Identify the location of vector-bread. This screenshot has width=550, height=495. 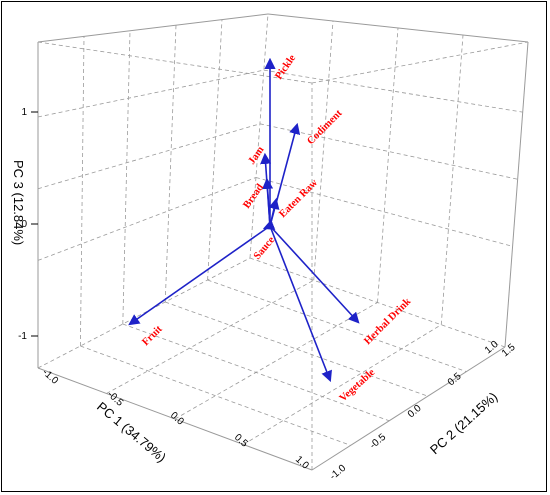
(267, 202).